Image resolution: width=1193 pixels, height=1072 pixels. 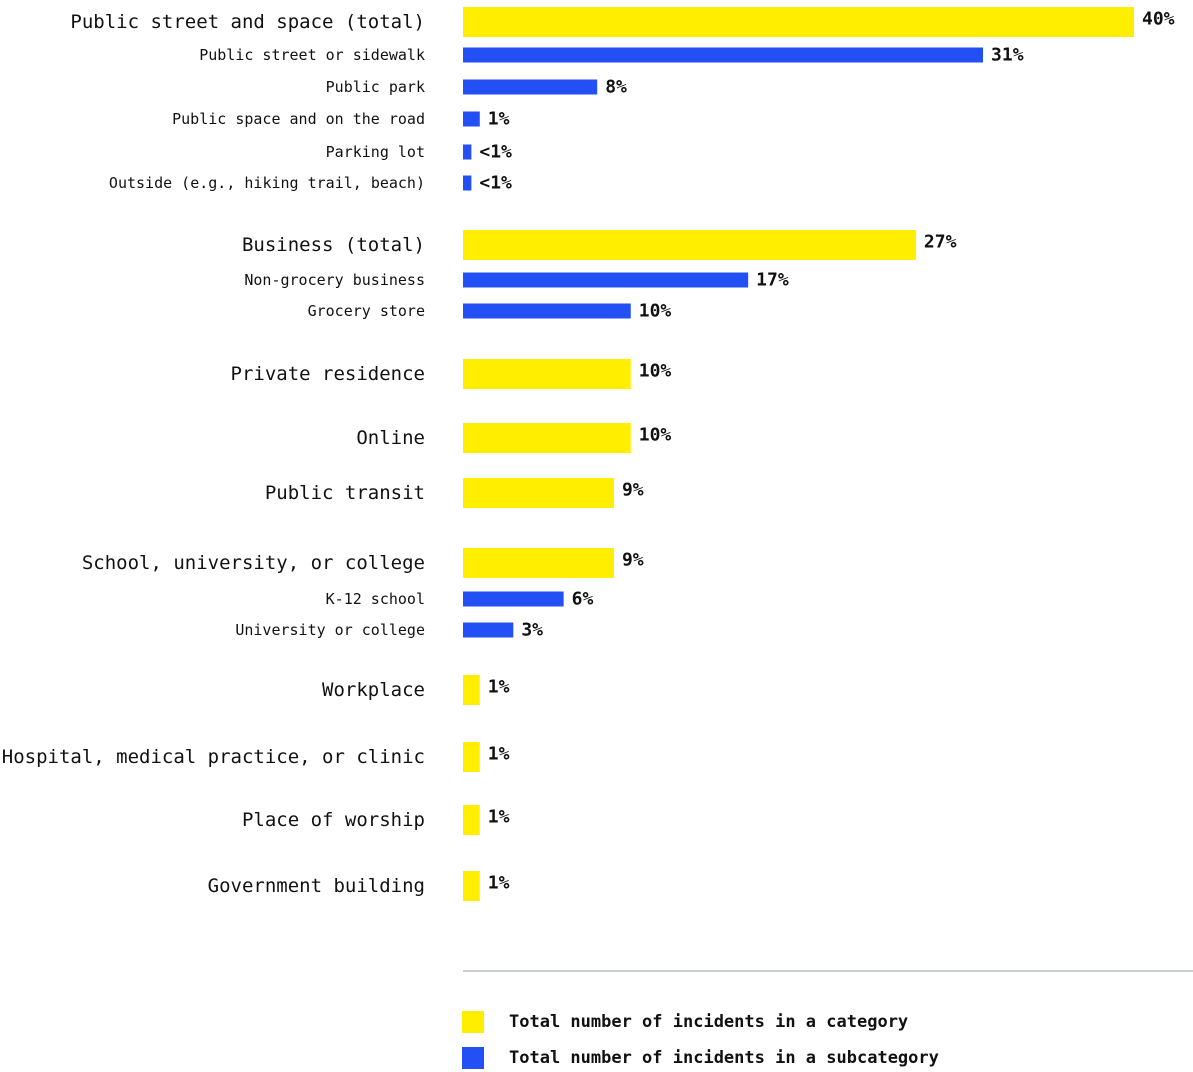 I want to click on bar-private-residence, so click(x=547, y=374).